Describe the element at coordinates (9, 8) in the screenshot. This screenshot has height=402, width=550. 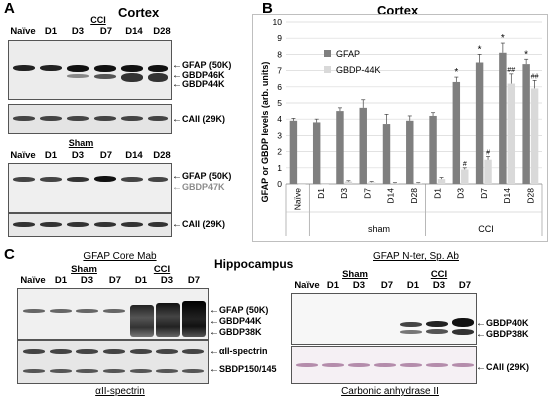
I see `panel-a-label: A` at that location.